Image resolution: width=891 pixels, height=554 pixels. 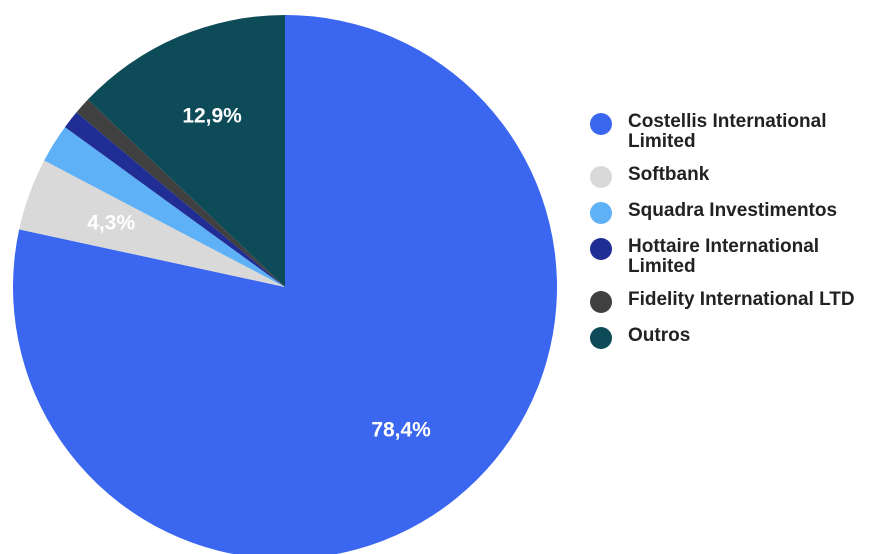 I want to click on pie-slice-squadra-investimentos, so click(x=164, y=207).